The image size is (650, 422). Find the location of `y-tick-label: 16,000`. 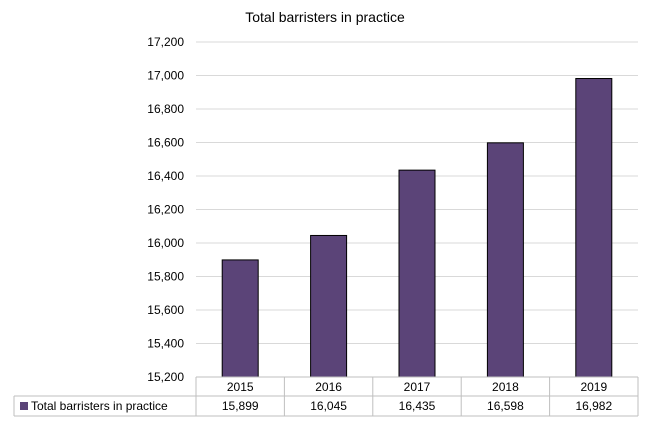

y-tick-label: 16,000 is located at coordinates (165, 243).